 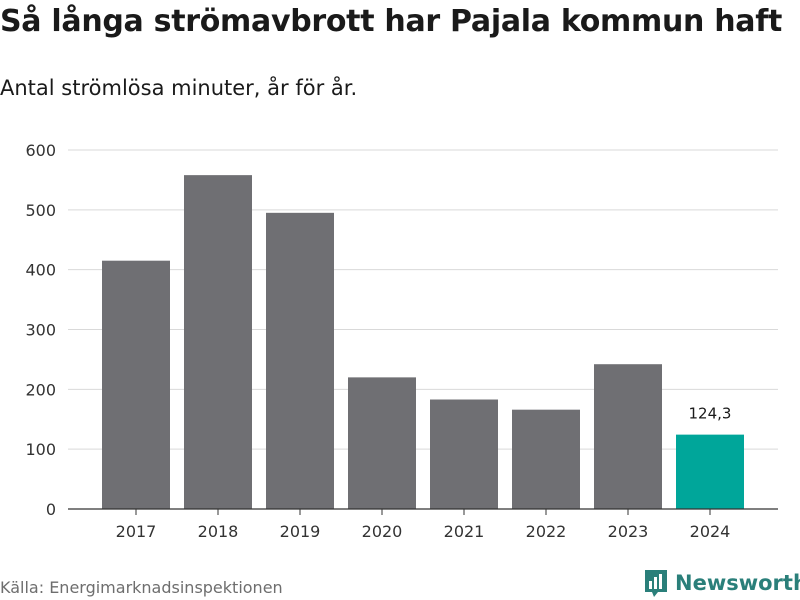 I want to click on bar-2024, so click(x=710, y=471).